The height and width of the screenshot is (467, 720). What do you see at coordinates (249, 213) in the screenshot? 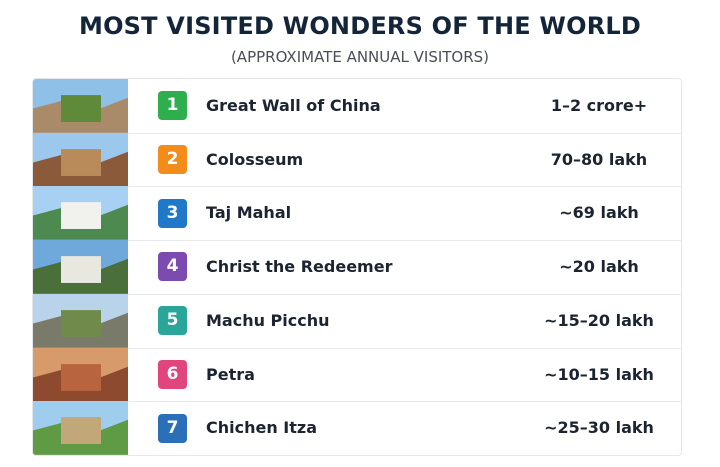
I see `wonder-name: Taj Mahal` at bounding box center [249, 213].